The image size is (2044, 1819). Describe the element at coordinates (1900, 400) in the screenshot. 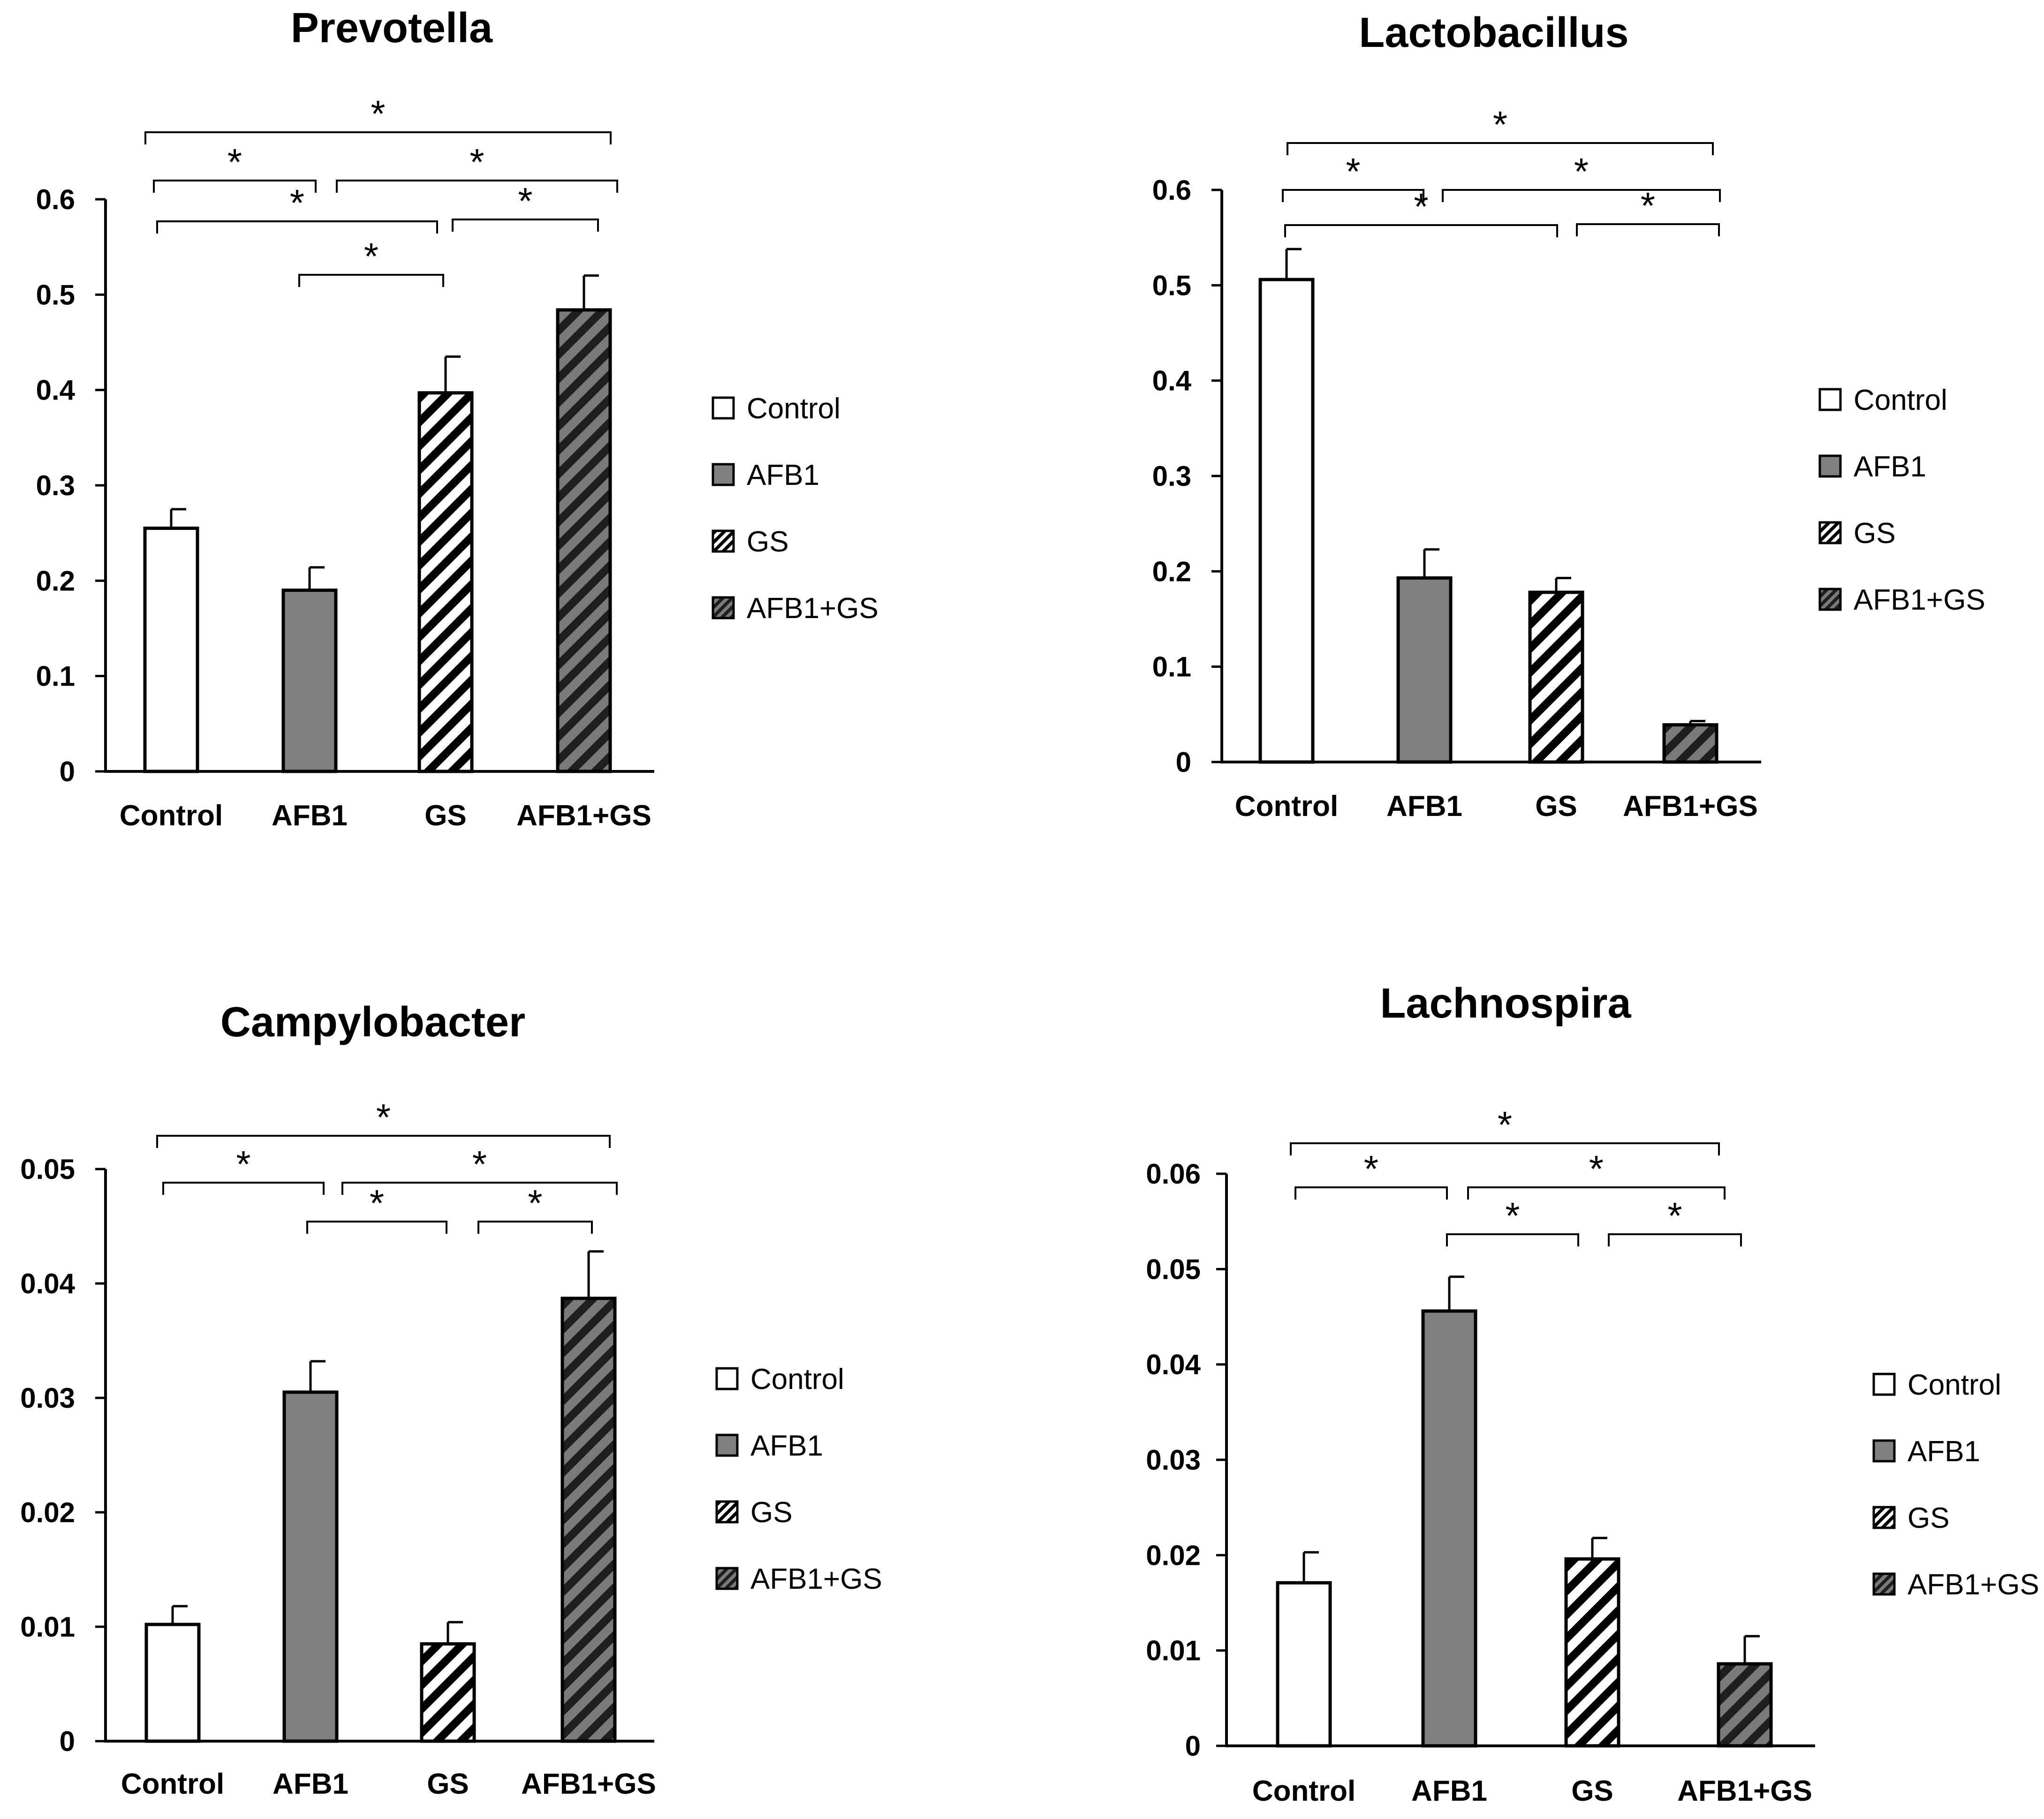

I see `legend-label: Control` at that location.